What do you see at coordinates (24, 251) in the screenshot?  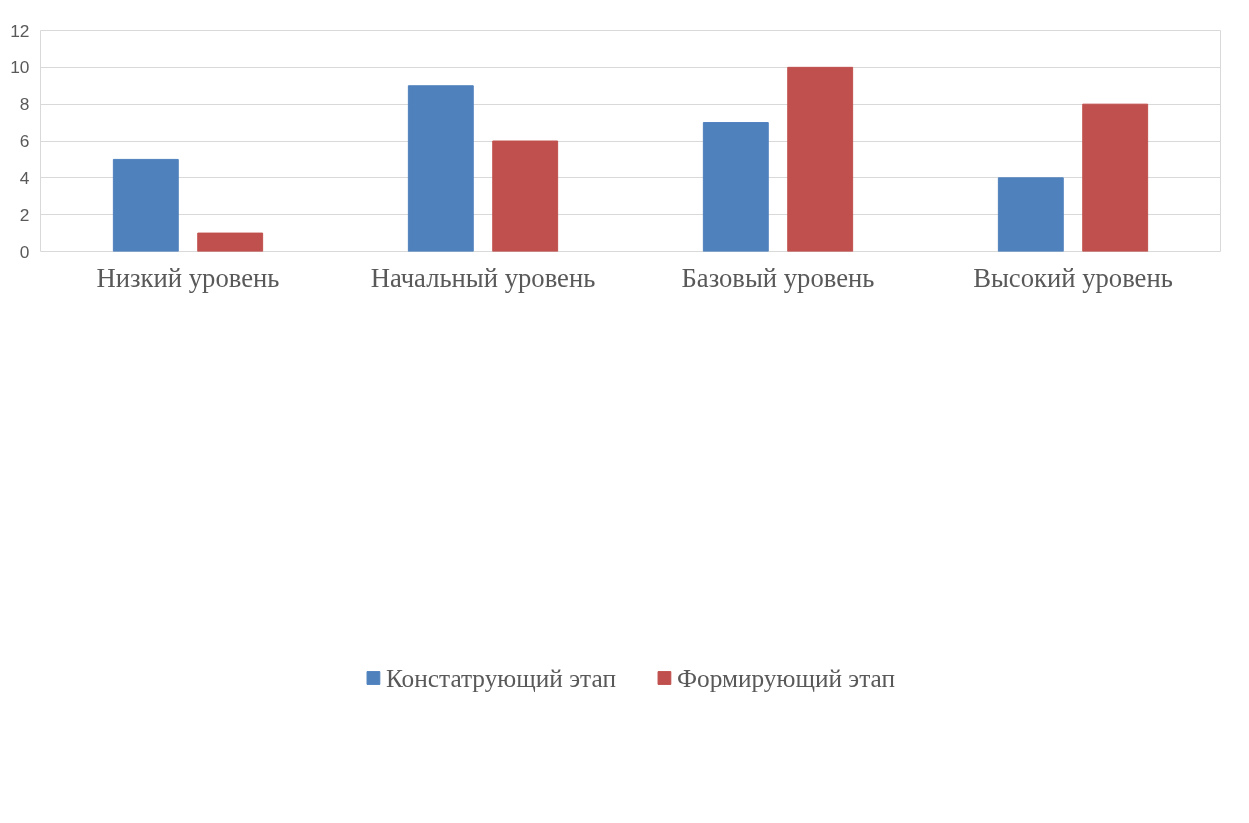 I see `y-tick-label: 0` at bounding box center [24, 251].